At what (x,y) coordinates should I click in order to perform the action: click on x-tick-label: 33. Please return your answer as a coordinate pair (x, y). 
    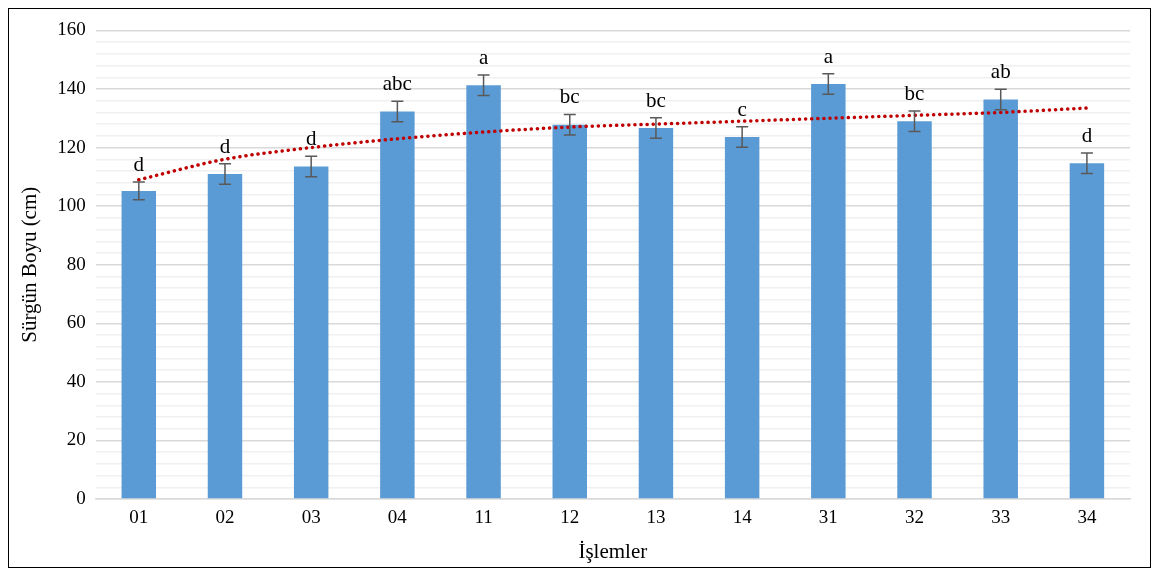
    Looking at the image, I should click on (1001, 517).